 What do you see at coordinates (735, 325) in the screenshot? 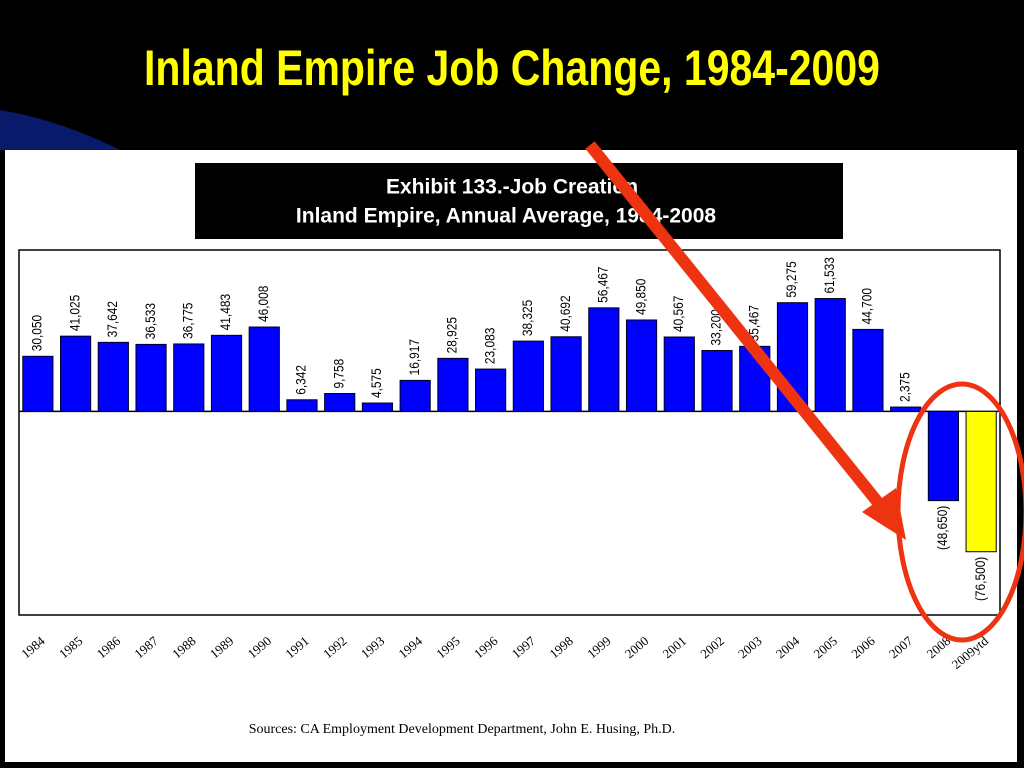
I see `arrow-shaft` at bounding box center [735, 325].